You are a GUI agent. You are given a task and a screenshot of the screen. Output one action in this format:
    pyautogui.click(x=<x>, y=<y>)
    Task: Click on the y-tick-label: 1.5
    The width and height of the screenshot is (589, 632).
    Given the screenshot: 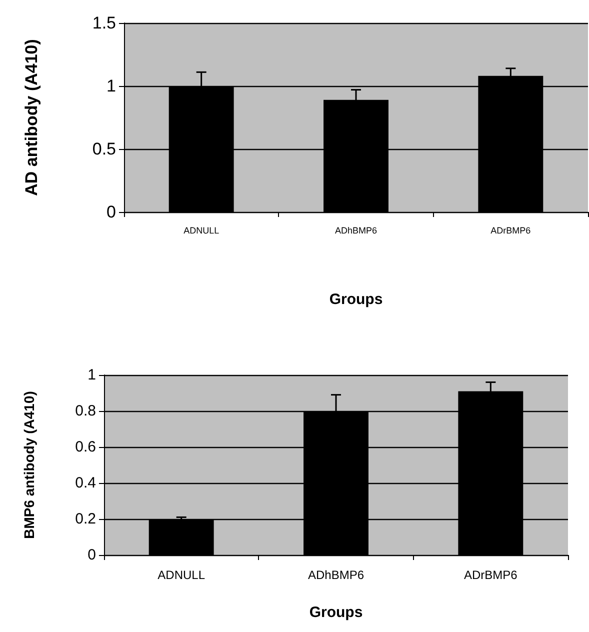 What is the action you would take?
    pyautogui.click(x=104, y=23)
    